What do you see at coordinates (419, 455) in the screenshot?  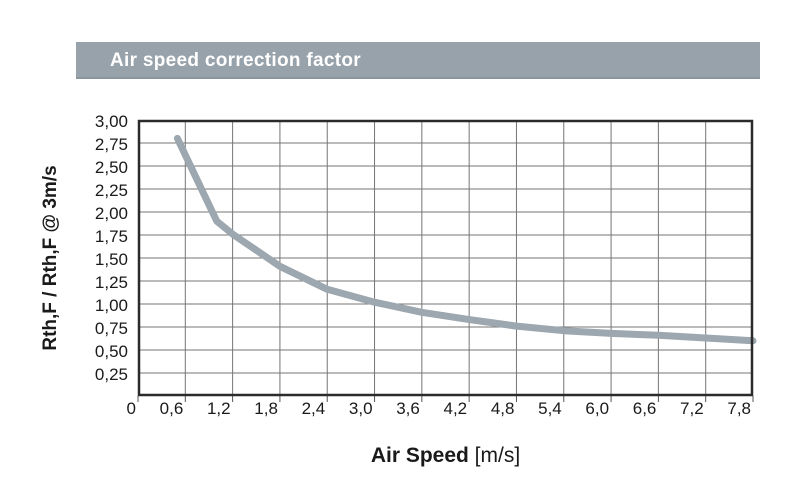 I see `x-axis-title-main: Air Speed` at bounding box center [419, 455].